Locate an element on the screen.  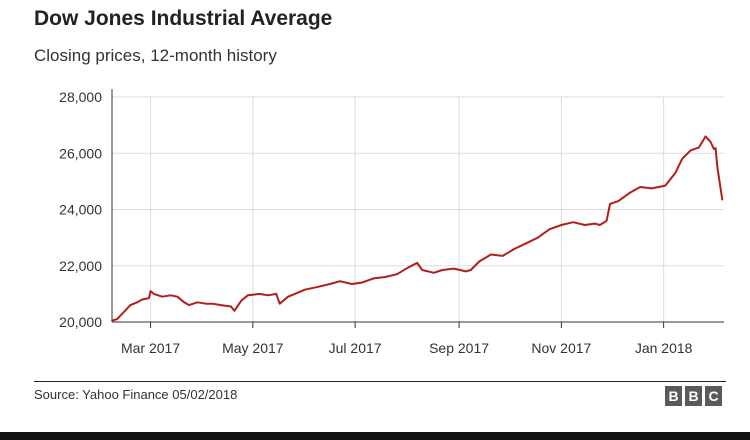
bbc-logo: B B C is located at coordinates (693, 396).